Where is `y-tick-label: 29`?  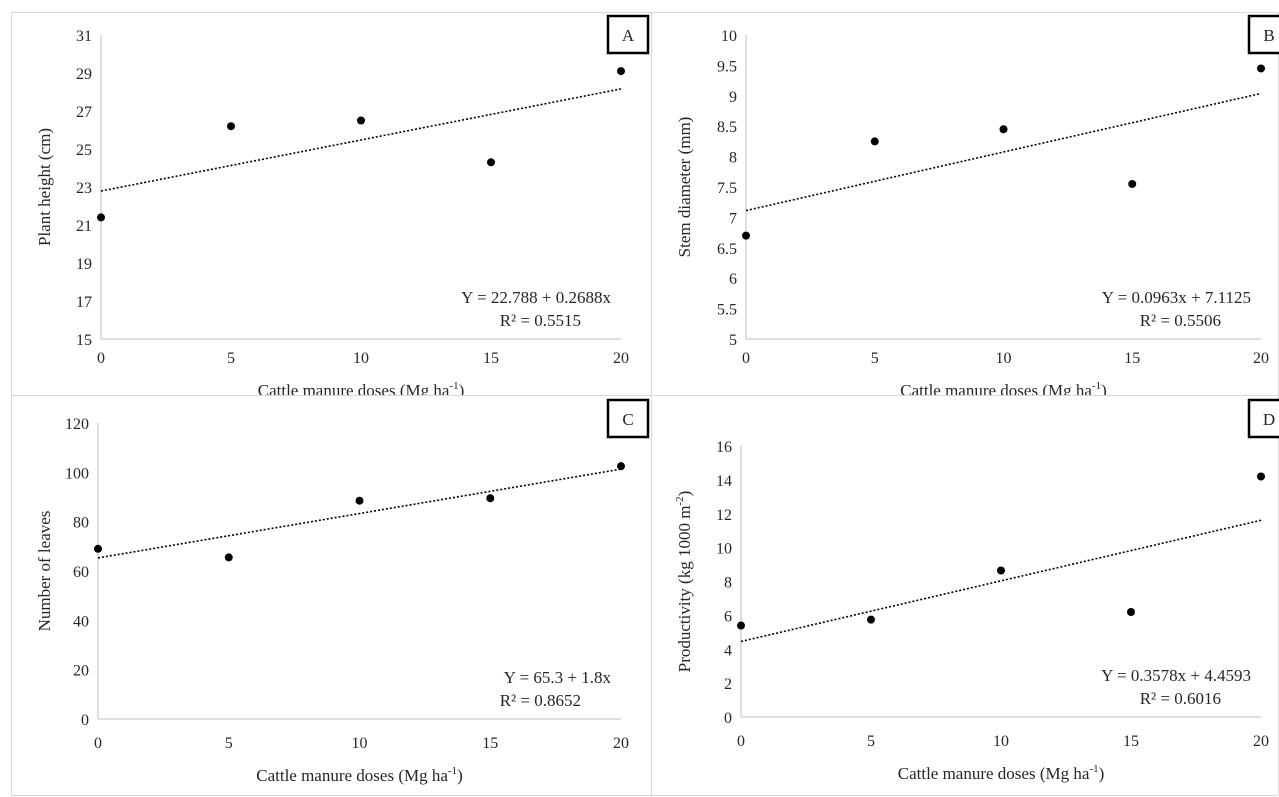
y-tick-label: 29 is located at coordinates (84, 74).